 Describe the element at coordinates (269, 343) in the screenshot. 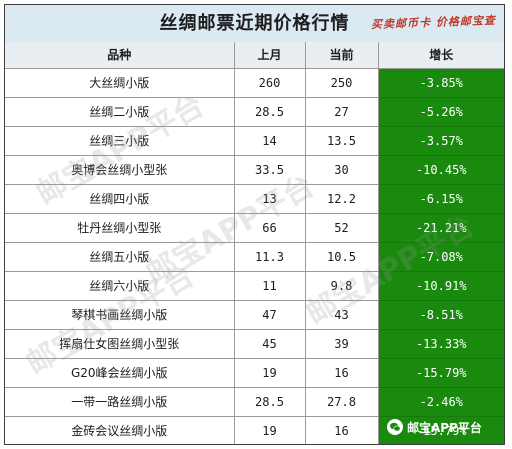

I see `row-last-month: 45` at that location.